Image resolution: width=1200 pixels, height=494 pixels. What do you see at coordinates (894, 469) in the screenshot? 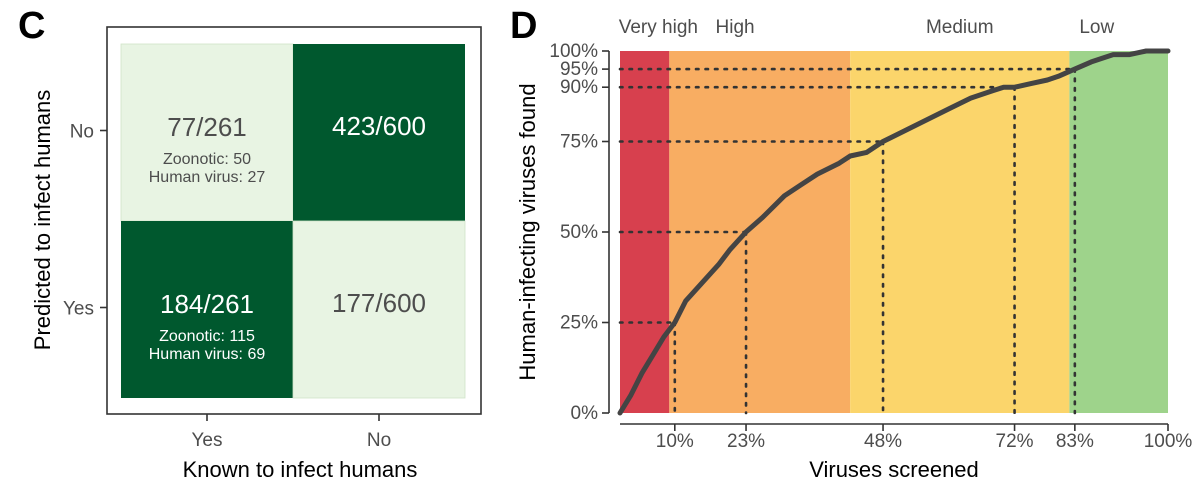
I see `panel-d-x-axis-title: Viruses screened` at bounding box center [894, 469].